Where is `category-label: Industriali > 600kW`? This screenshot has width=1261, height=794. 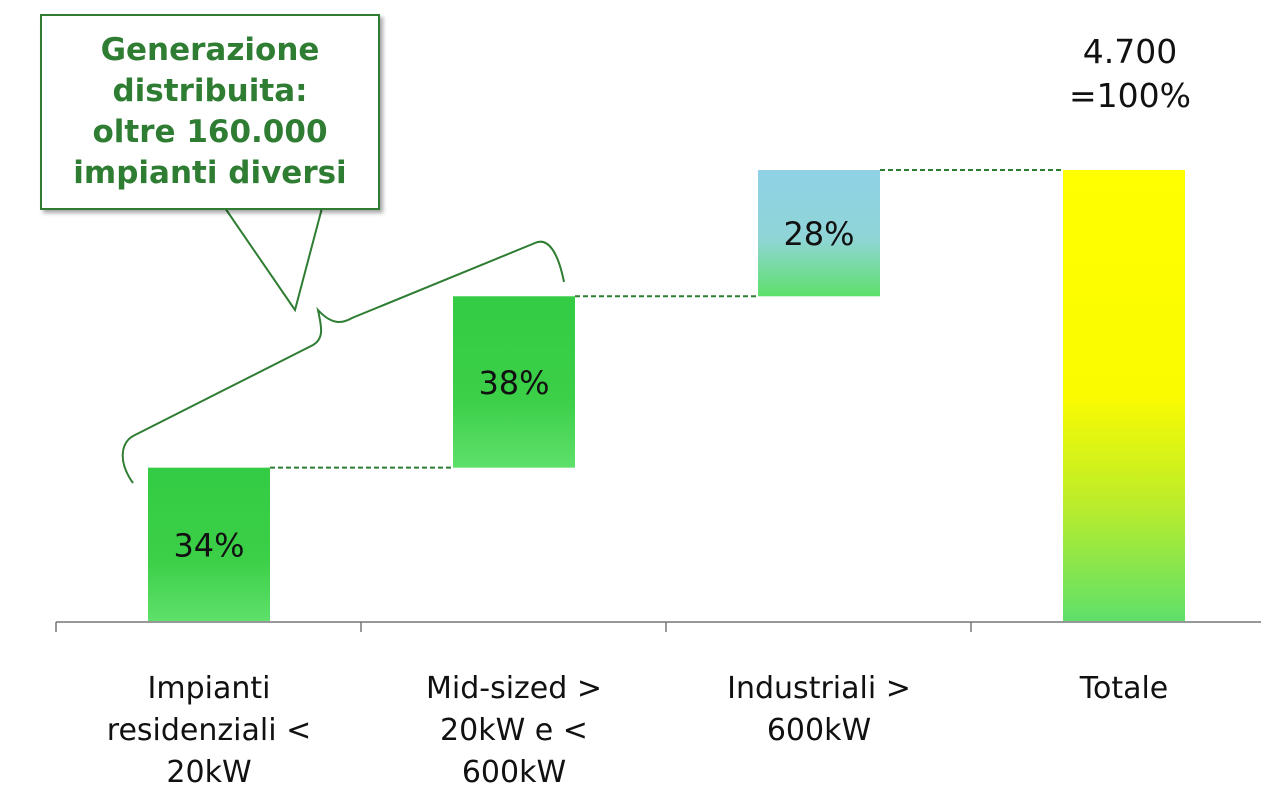
category-label: Industriali > 600kW is located at coordinates (819, 710).